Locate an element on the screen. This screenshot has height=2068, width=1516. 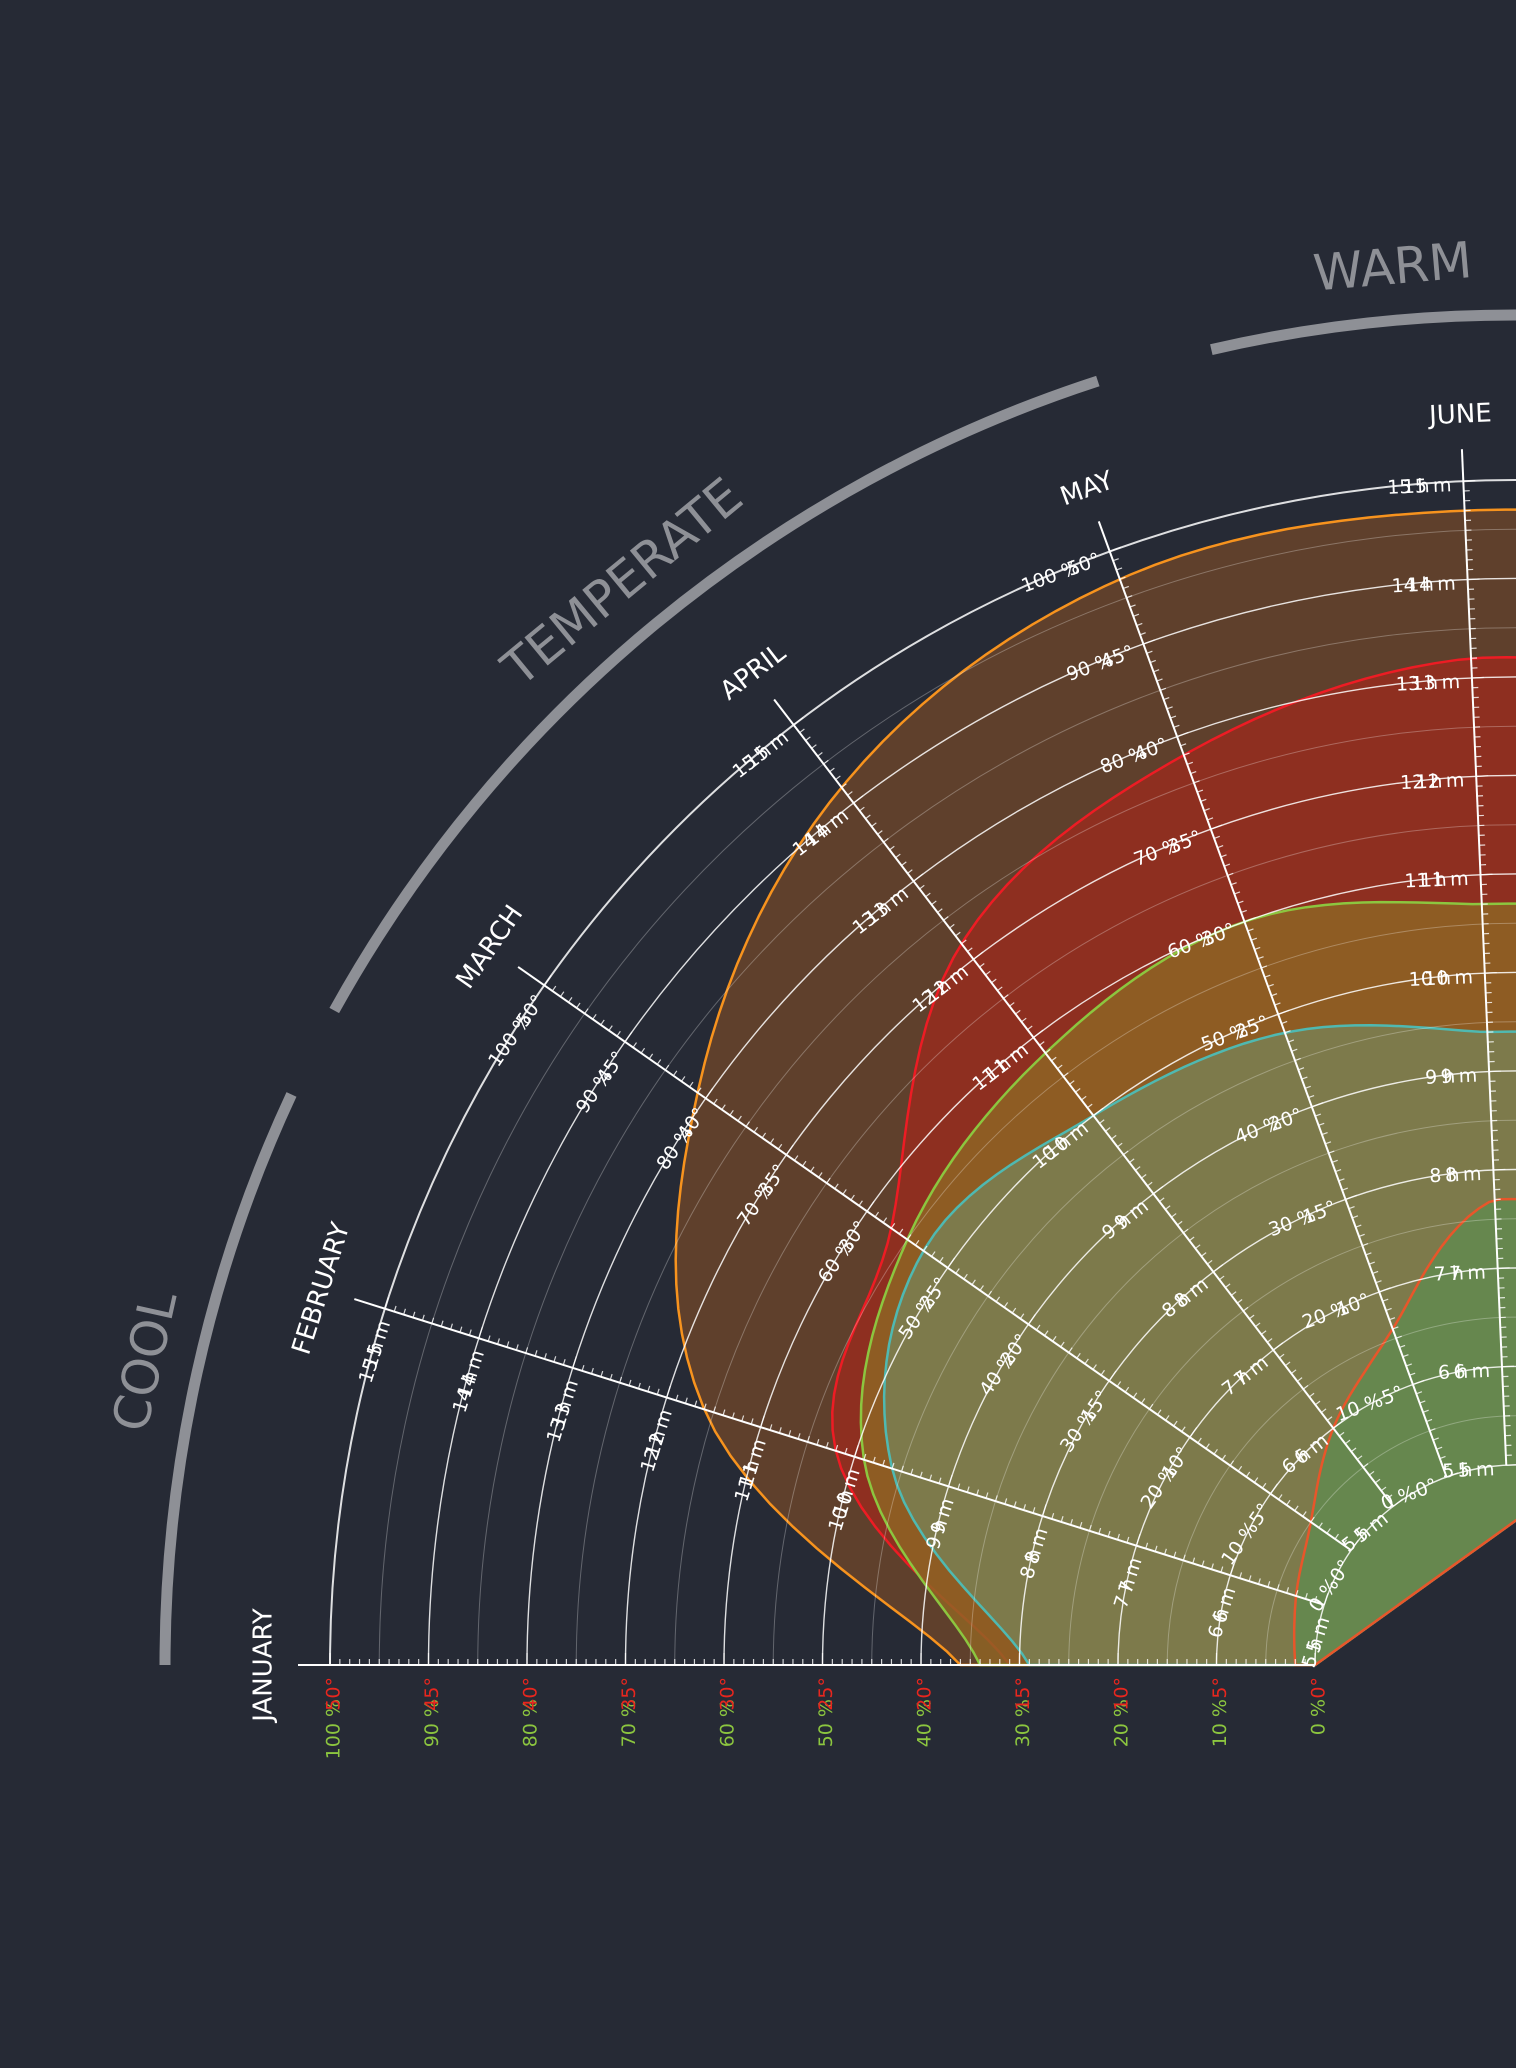
percent-tick-label: 80 % is located at coordinates (531, 1723).